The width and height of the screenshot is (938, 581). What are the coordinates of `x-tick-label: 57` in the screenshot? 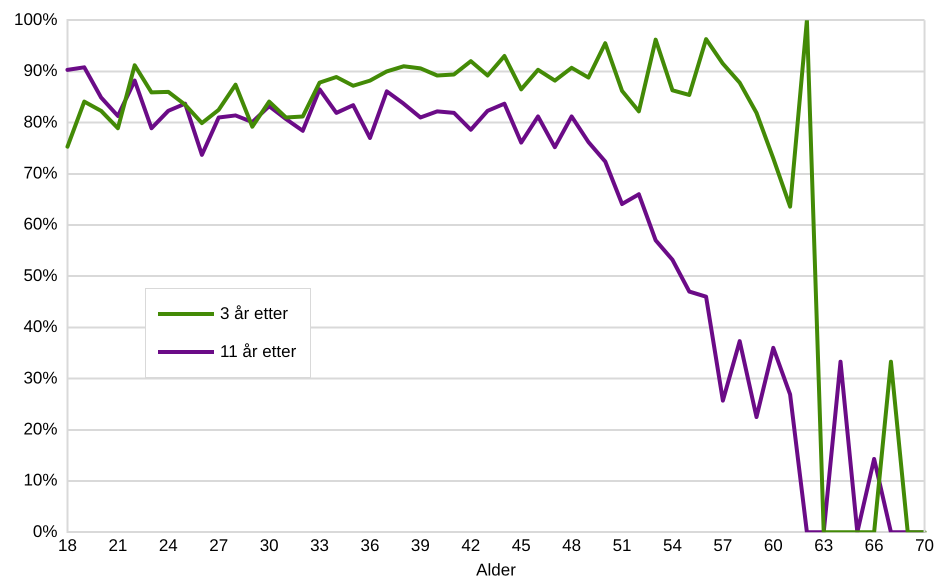 It's located at (722, 546).